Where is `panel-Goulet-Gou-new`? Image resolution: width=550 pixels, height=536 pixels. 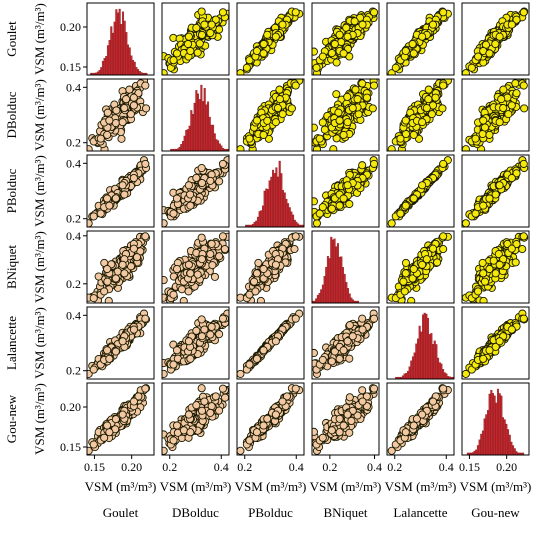
panel-Goulet-Gou-new is located at coordinates (495, 39).